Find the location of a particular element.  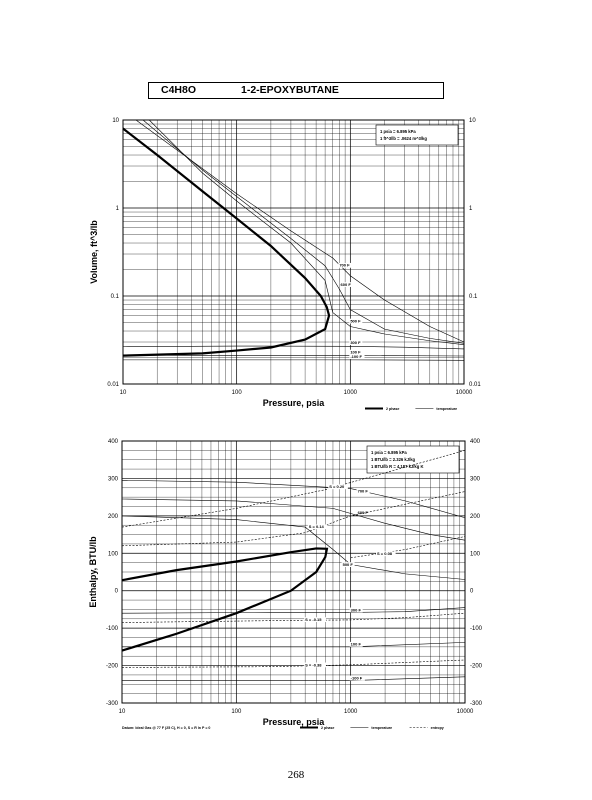

y-tick-label-right: 0 is located at coordinates (472, 592).